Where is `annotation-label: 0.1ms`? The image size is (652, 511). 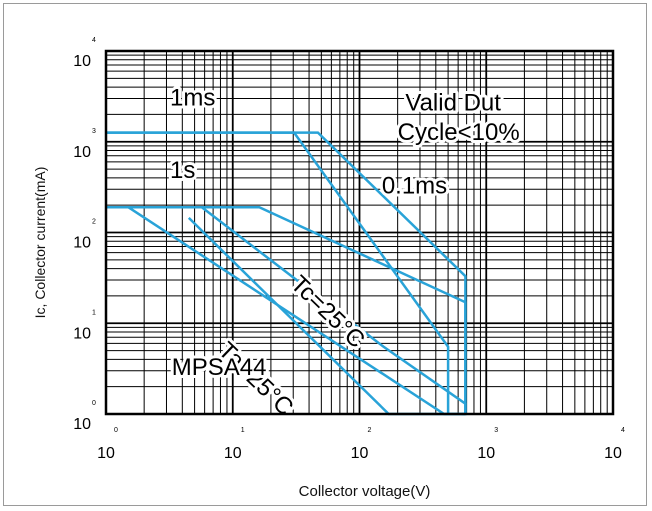
annotation-label: 0.1ms is located at coordinates (414, 185).